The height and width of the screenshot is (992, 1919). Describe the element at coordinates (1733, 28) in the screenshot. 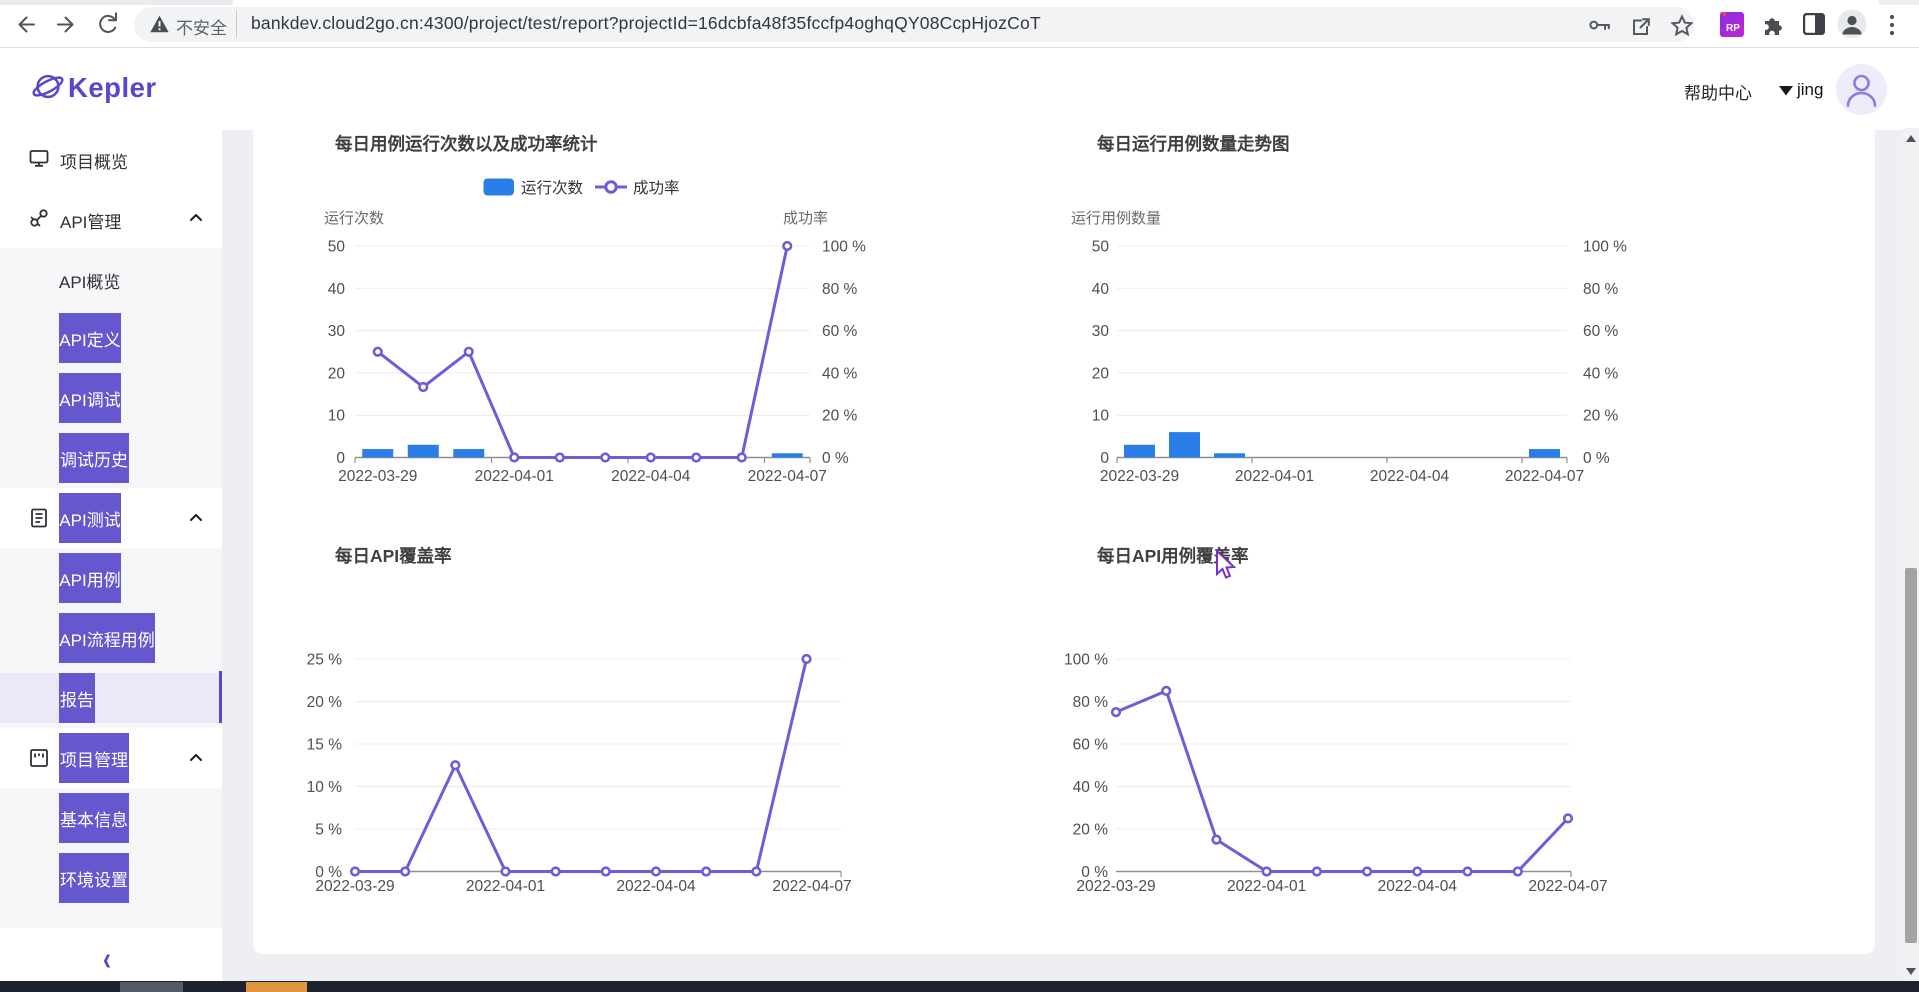

I see `svg-text: RP` at that location.